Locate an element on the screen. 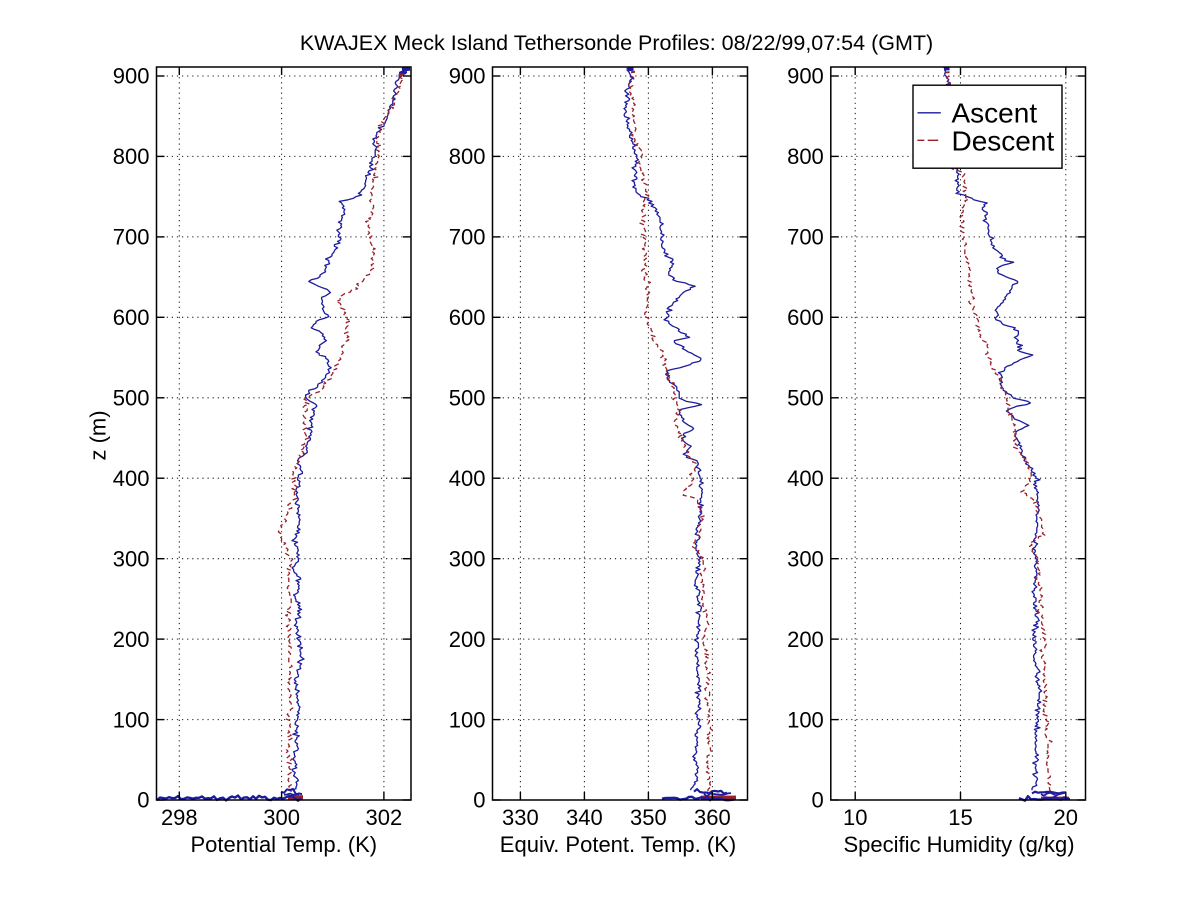  svg-text: Potential Temp. (K) is located at coordinates (283, 844).